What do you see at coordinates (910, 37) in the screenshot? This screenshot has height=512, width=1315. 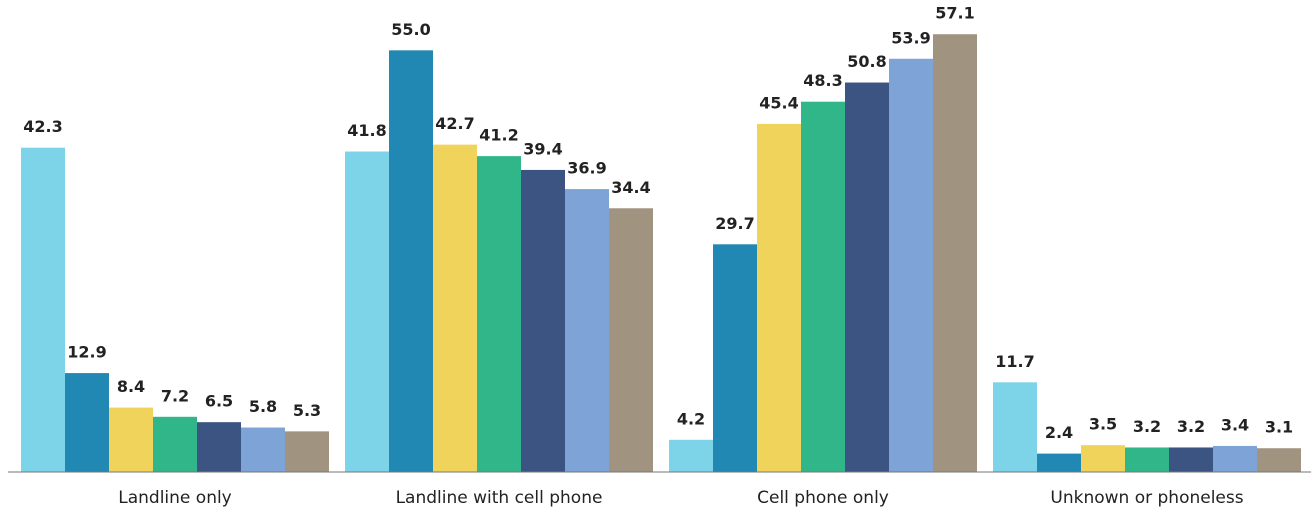 I see `value-label: 53.9` at bounding box center [910, 37].